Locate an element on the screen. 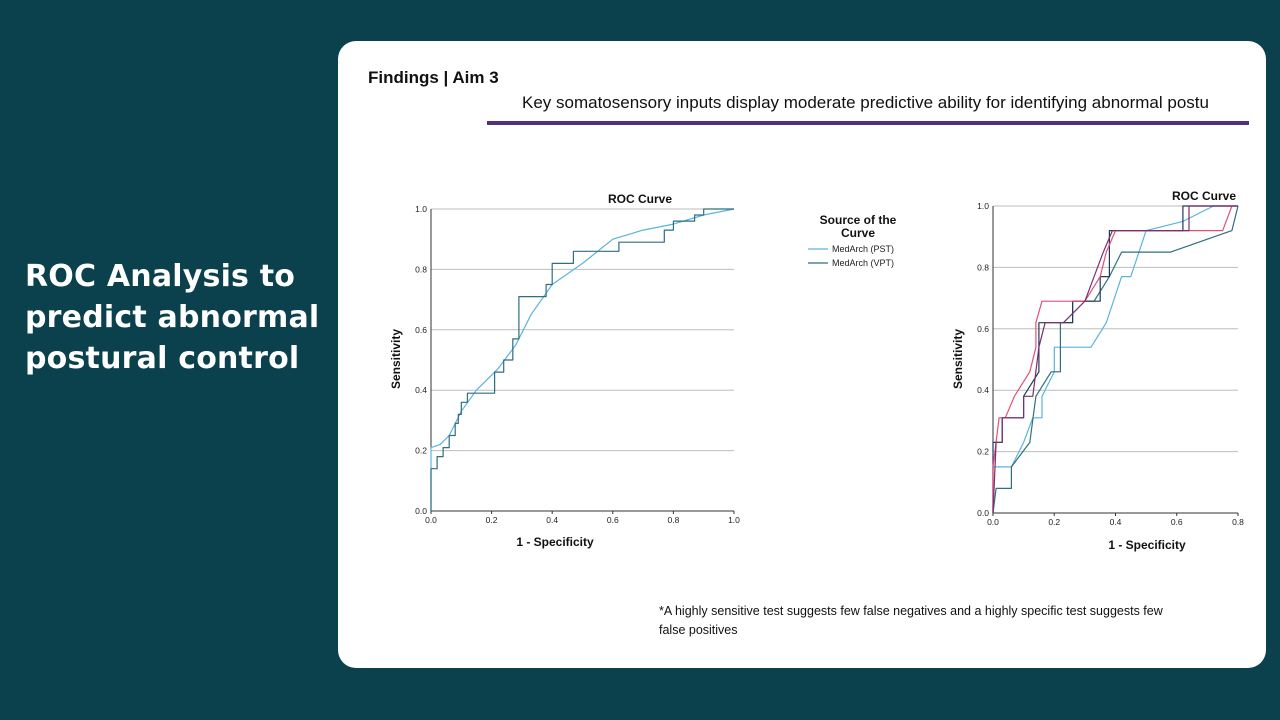 Image resolution: width=1280 pixels, height=720 pixels. chart1-legend-title: Curve is located at coordinates (858, 233).